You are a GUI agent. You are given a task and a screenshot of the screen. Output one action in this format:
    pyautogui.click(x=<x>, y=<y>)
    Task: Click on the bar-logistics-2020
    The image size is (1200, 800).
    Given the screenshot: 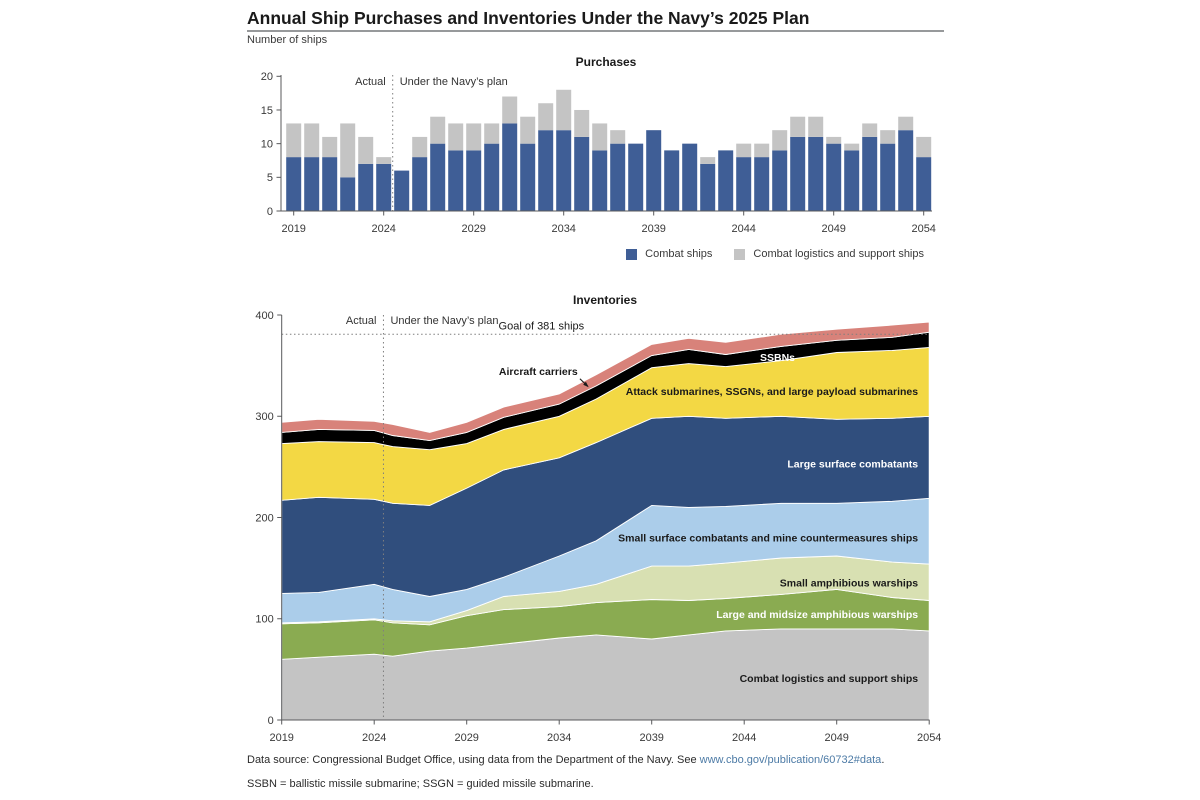 What is the action you would take?
    pyautogui.click(x=312, y=140)
    